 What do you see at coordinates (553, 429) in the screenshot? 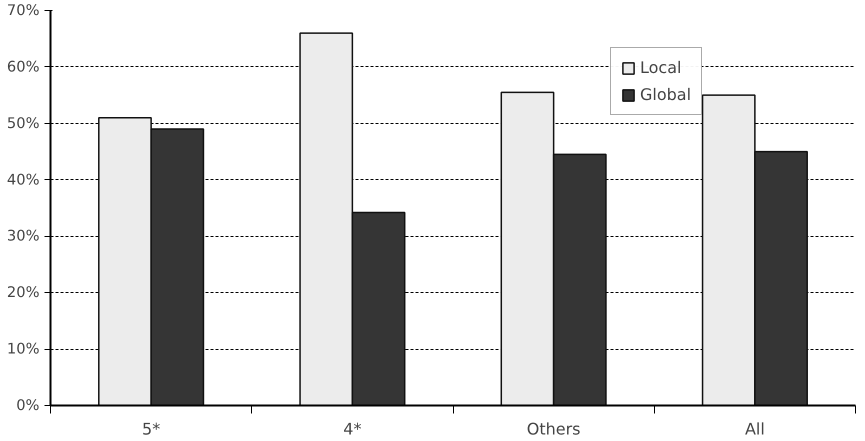
I see `x-tick-label: Others` at bounding box center [553, 429].